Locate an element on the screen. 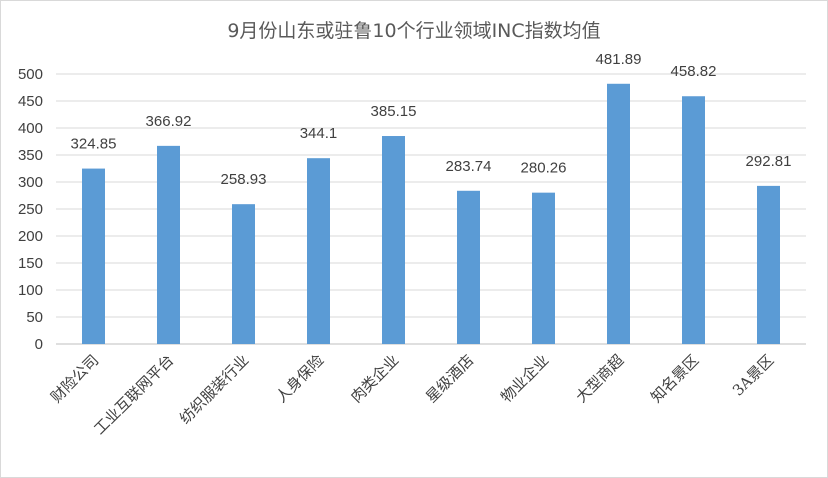  x-category-label: 大型商超 is located at coordinates (599, 378).